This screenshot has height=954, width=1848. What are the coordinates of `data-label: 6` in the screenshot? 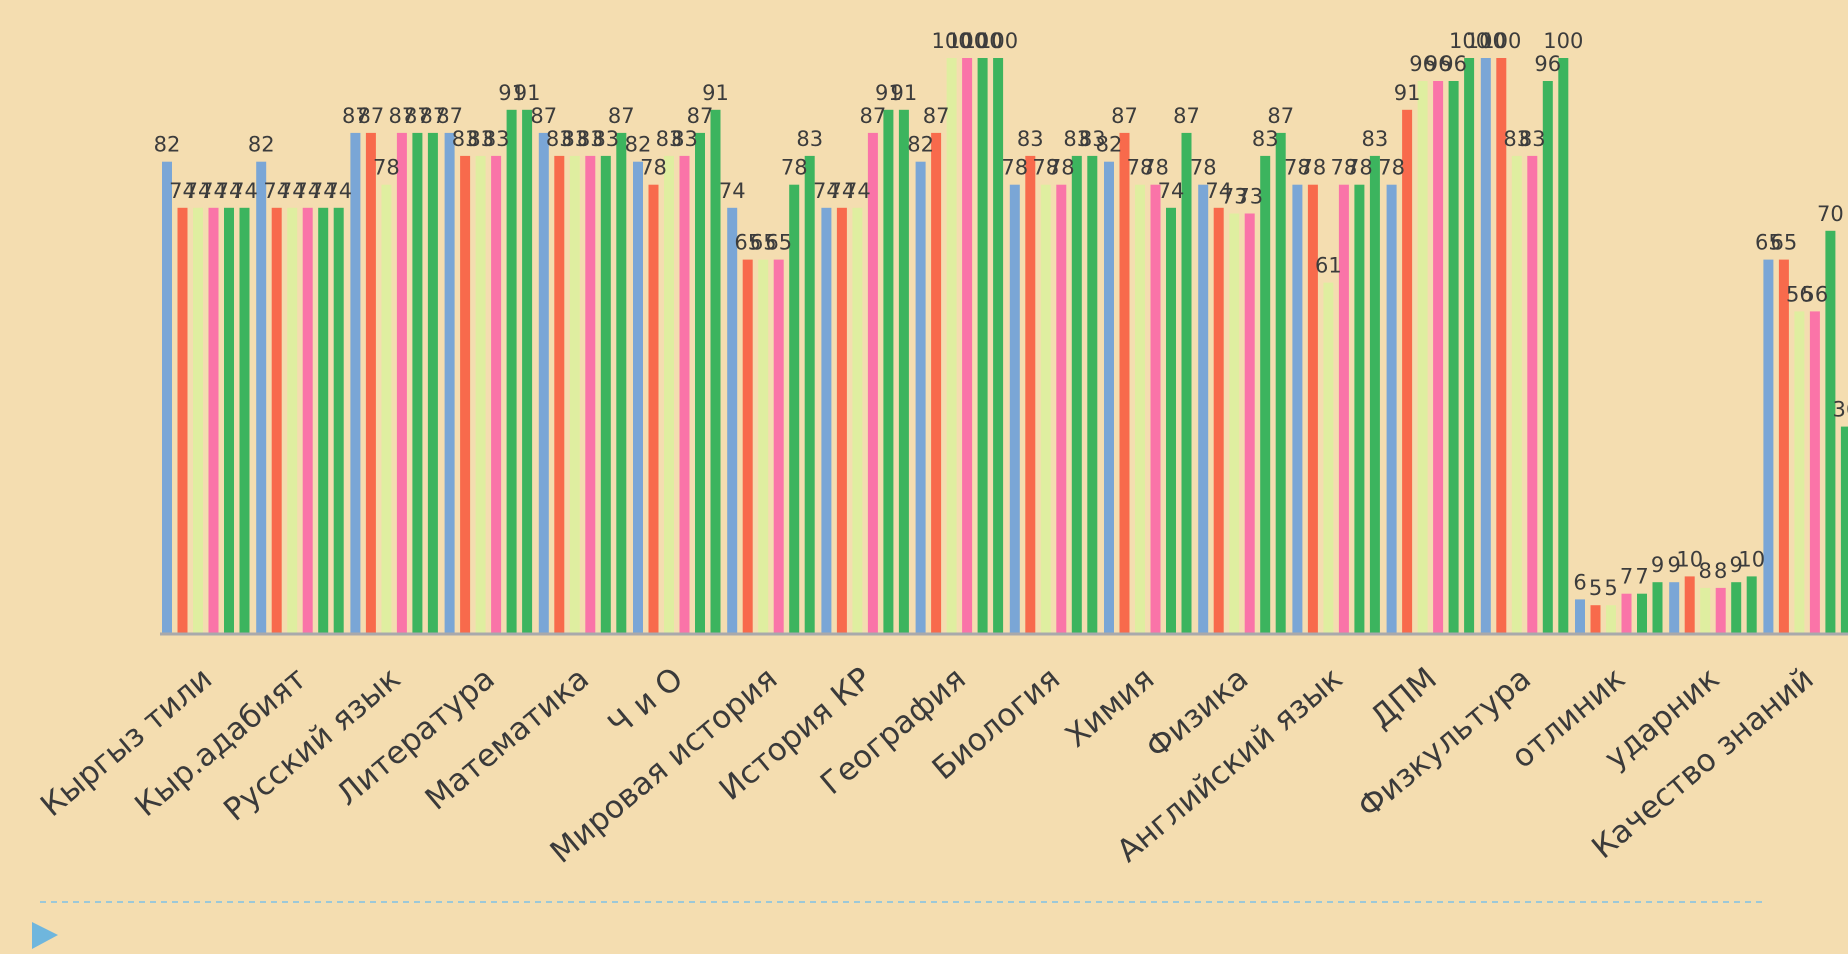 It's located at (1579, 582).